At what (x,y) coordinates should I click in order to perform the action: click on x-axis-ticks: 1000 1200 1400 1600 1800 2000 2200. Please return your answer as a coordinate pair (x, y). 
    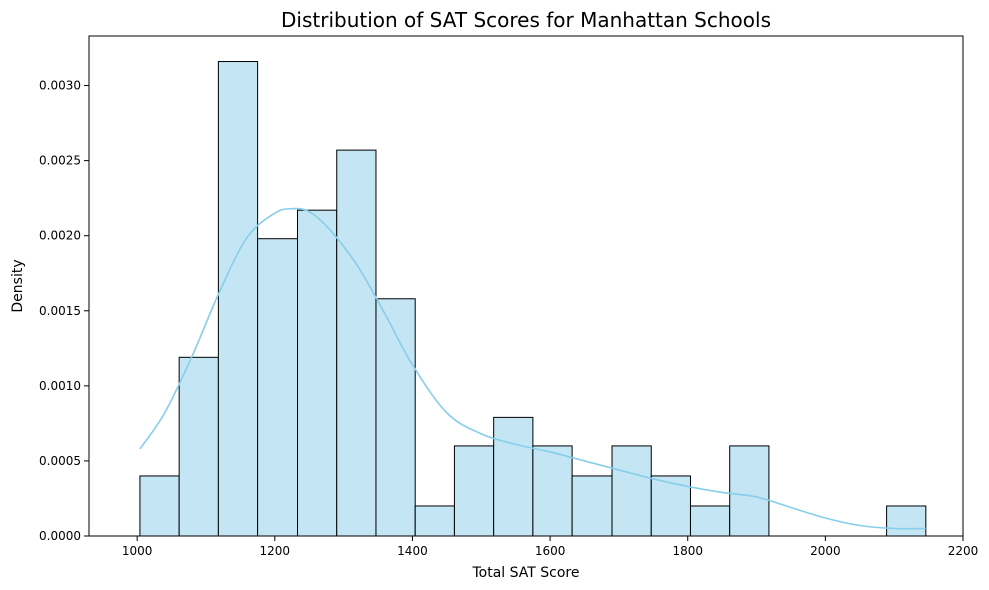
    Looking at the image, I should click on (550, 547).